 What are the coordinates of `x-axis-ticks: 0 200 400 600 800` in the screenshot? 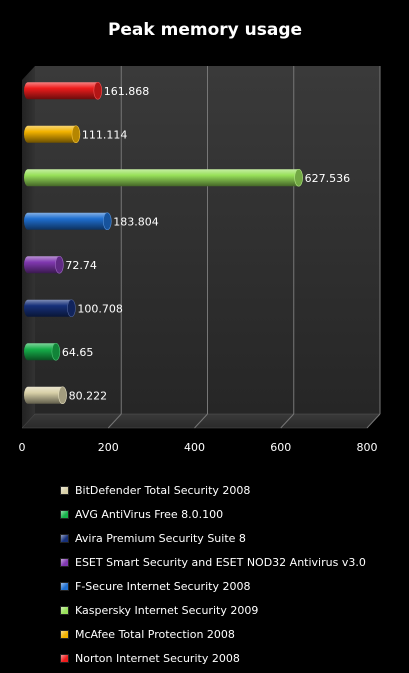 It's located at (198, 447).